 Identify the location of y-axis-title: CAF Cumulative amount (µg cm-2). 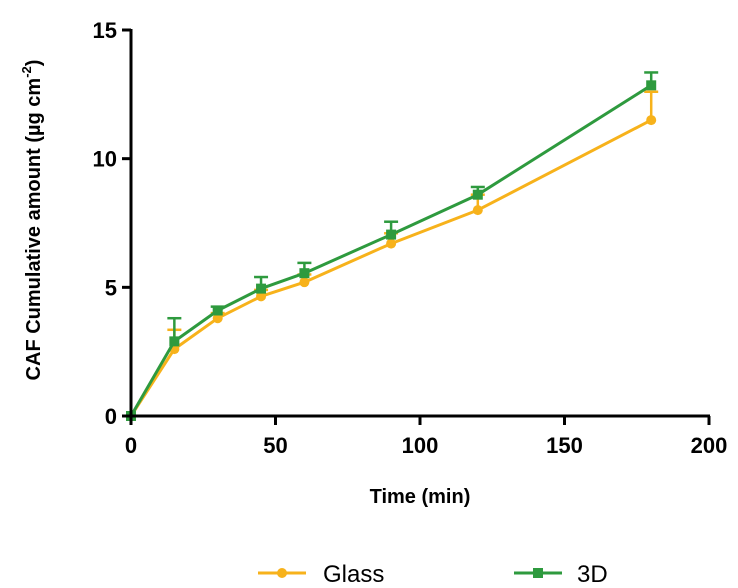
(32, 220).